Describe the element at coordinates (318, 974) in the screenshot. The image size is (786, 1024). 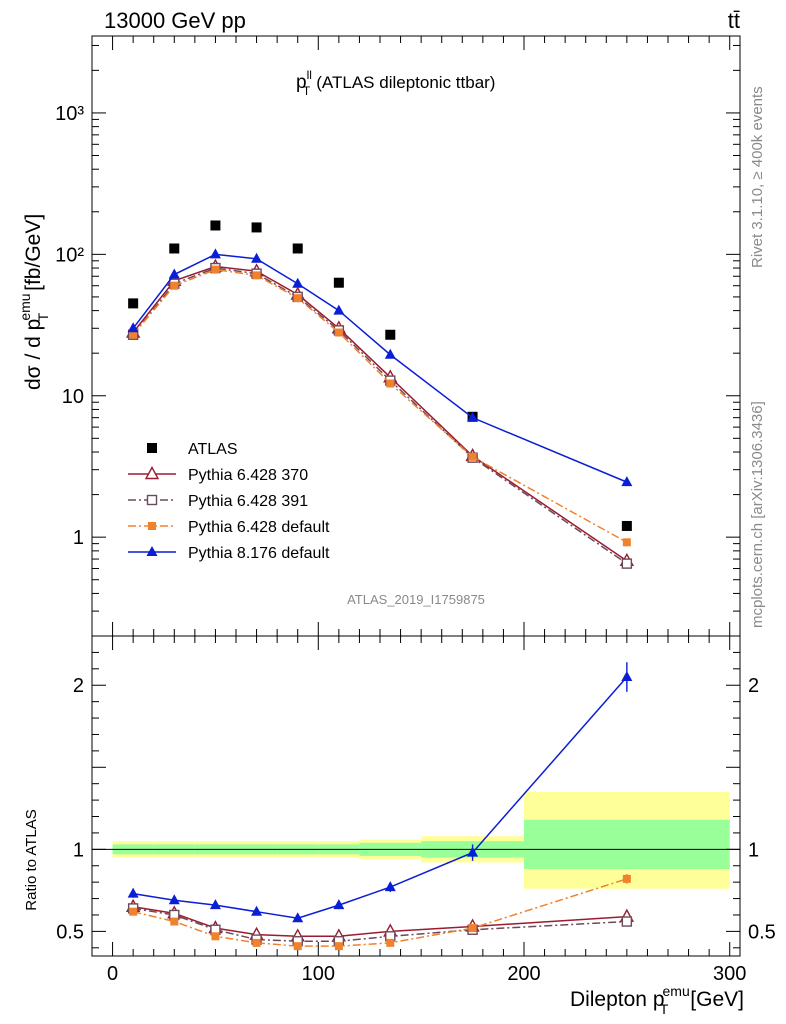
I see `x-tick-label: 100` at that location.